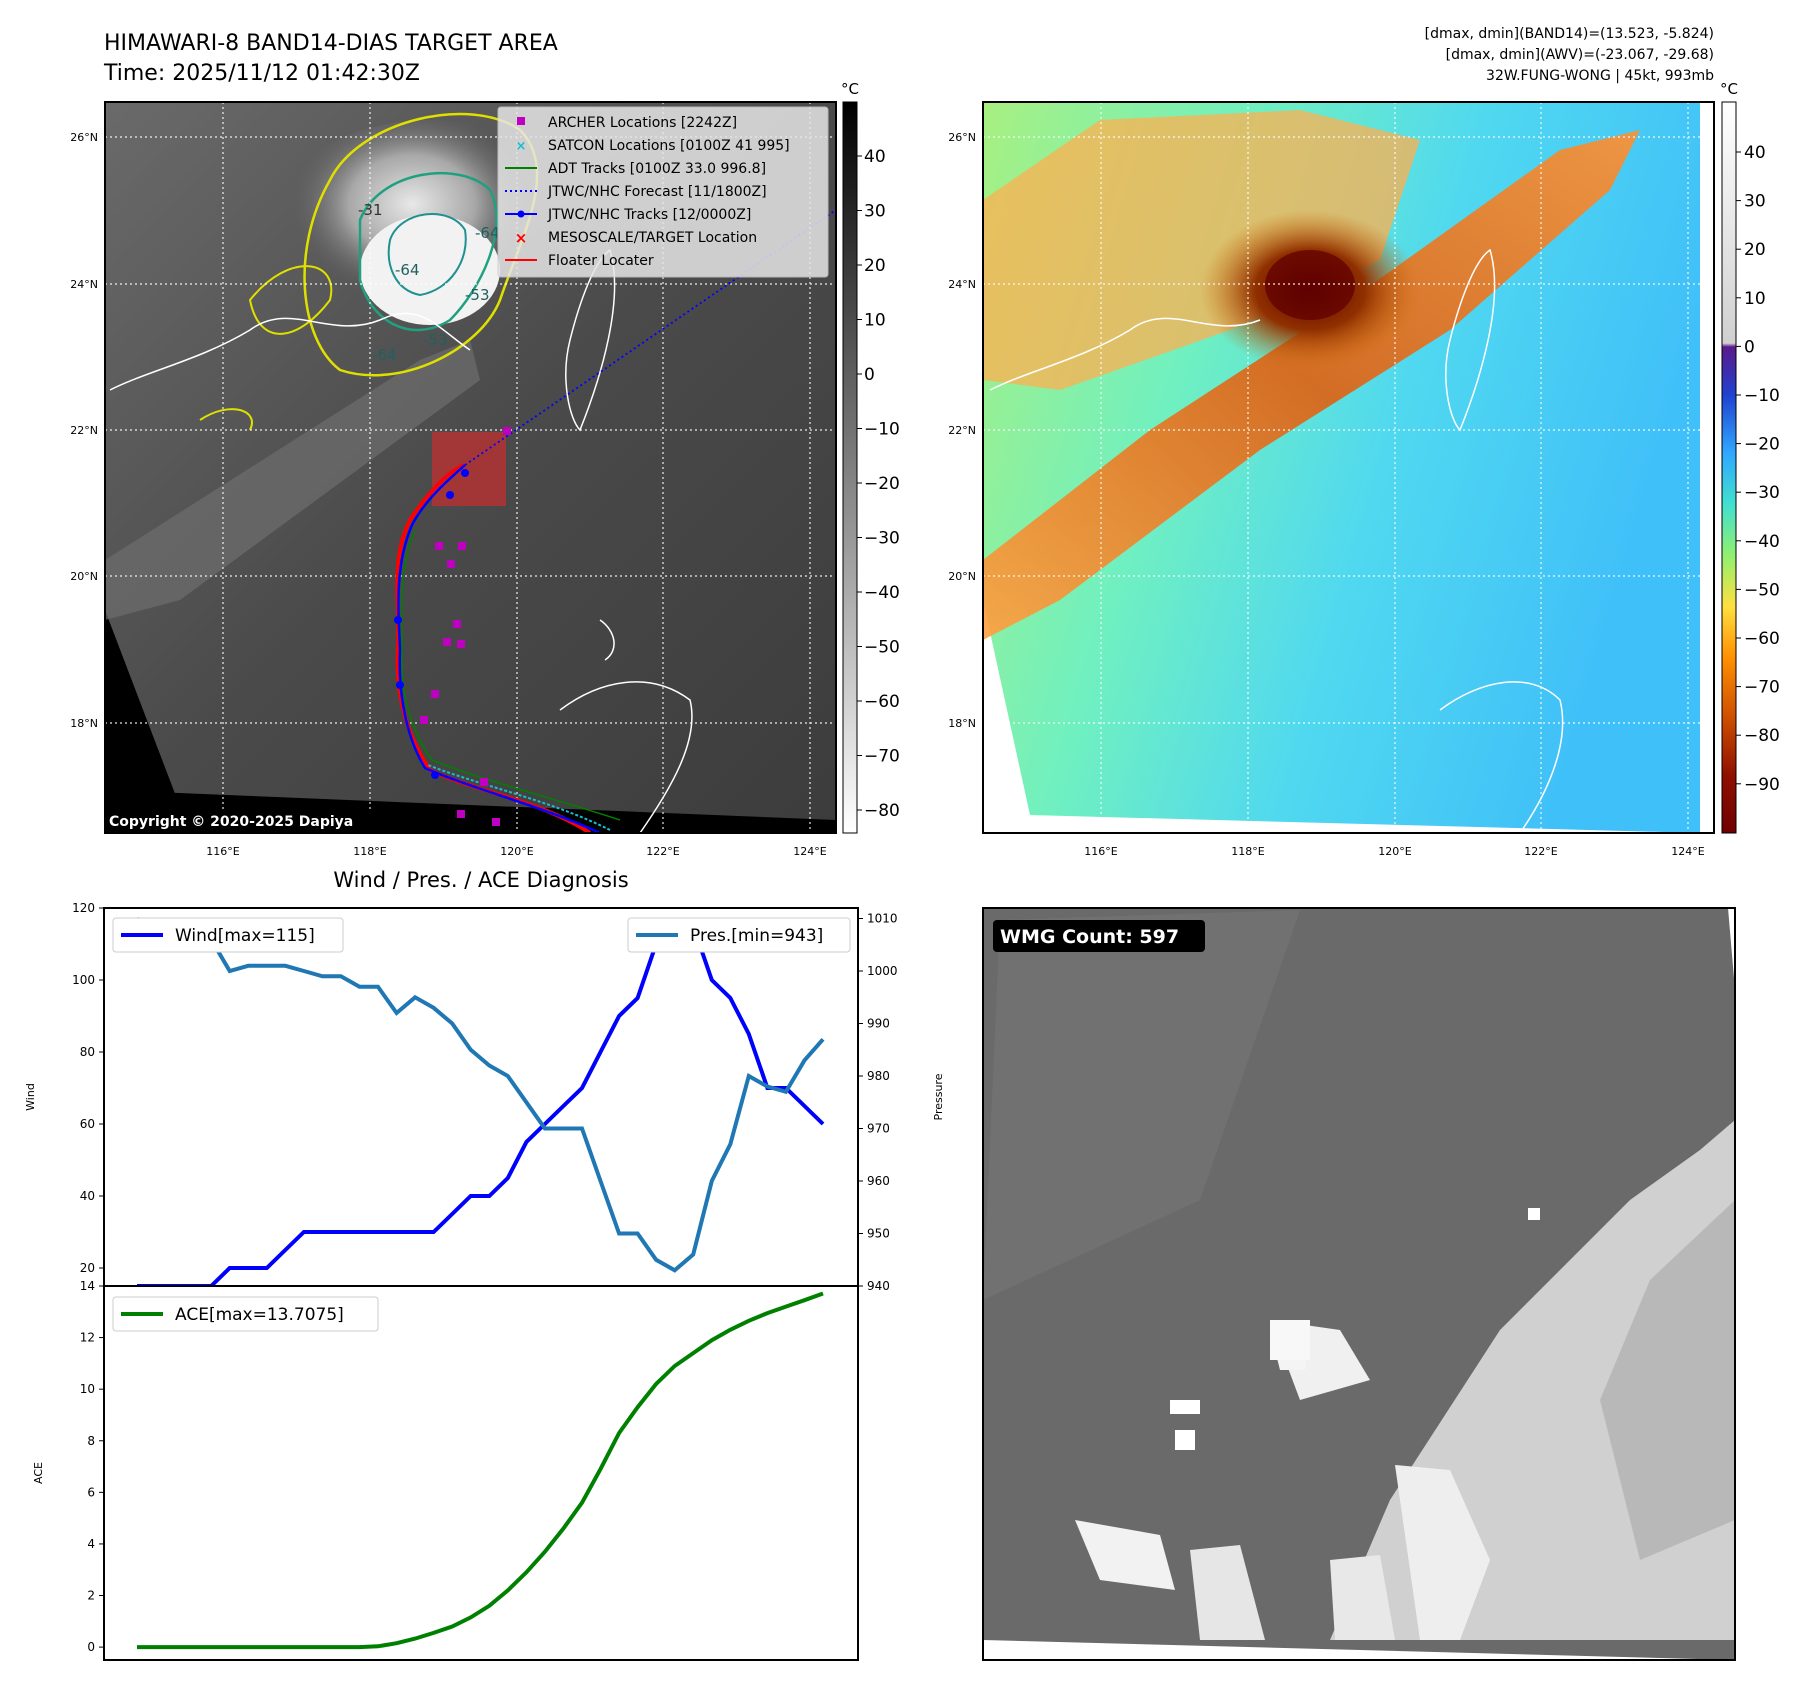 This screenshot has width=1797, height=1690. I want to click on wv-colorbar-tick-label: −70, so click(1762, 688).